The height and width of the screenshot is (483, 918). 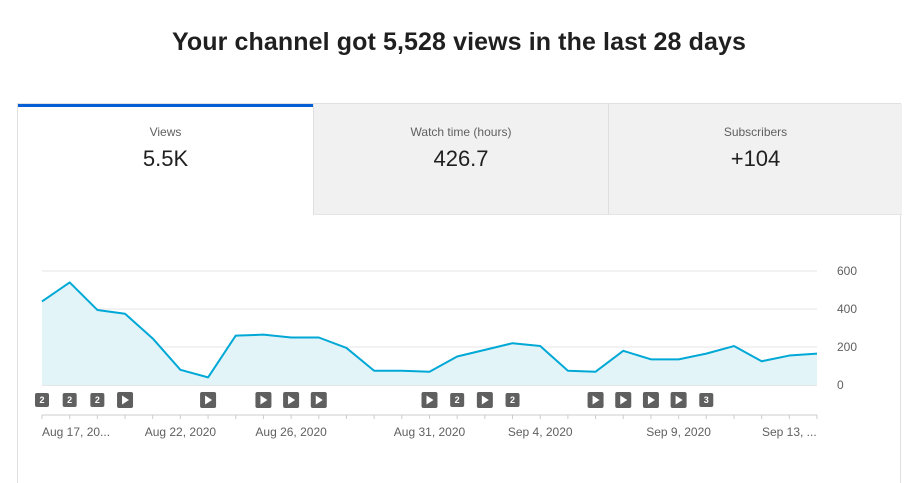 I want to click on tab-value: 426.7, so click(x=461, y=158).